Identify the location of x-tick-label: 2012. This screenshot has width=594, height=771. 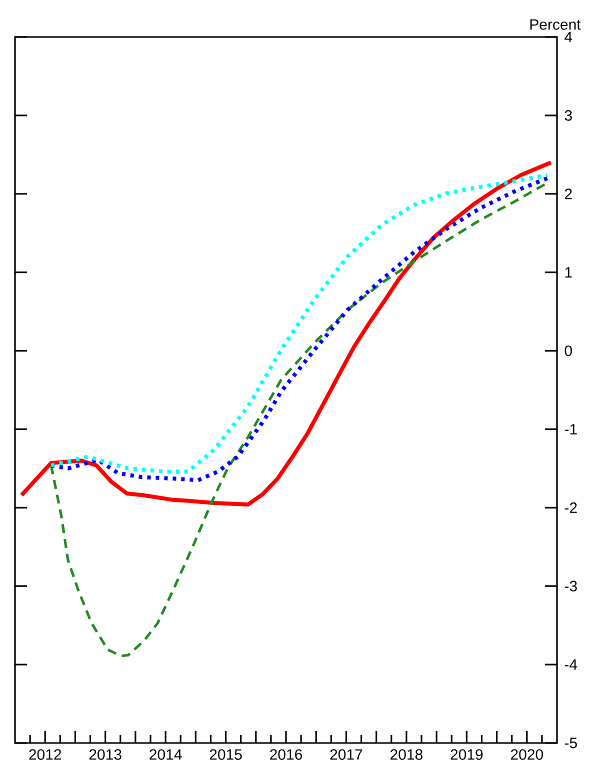
(45, 754).